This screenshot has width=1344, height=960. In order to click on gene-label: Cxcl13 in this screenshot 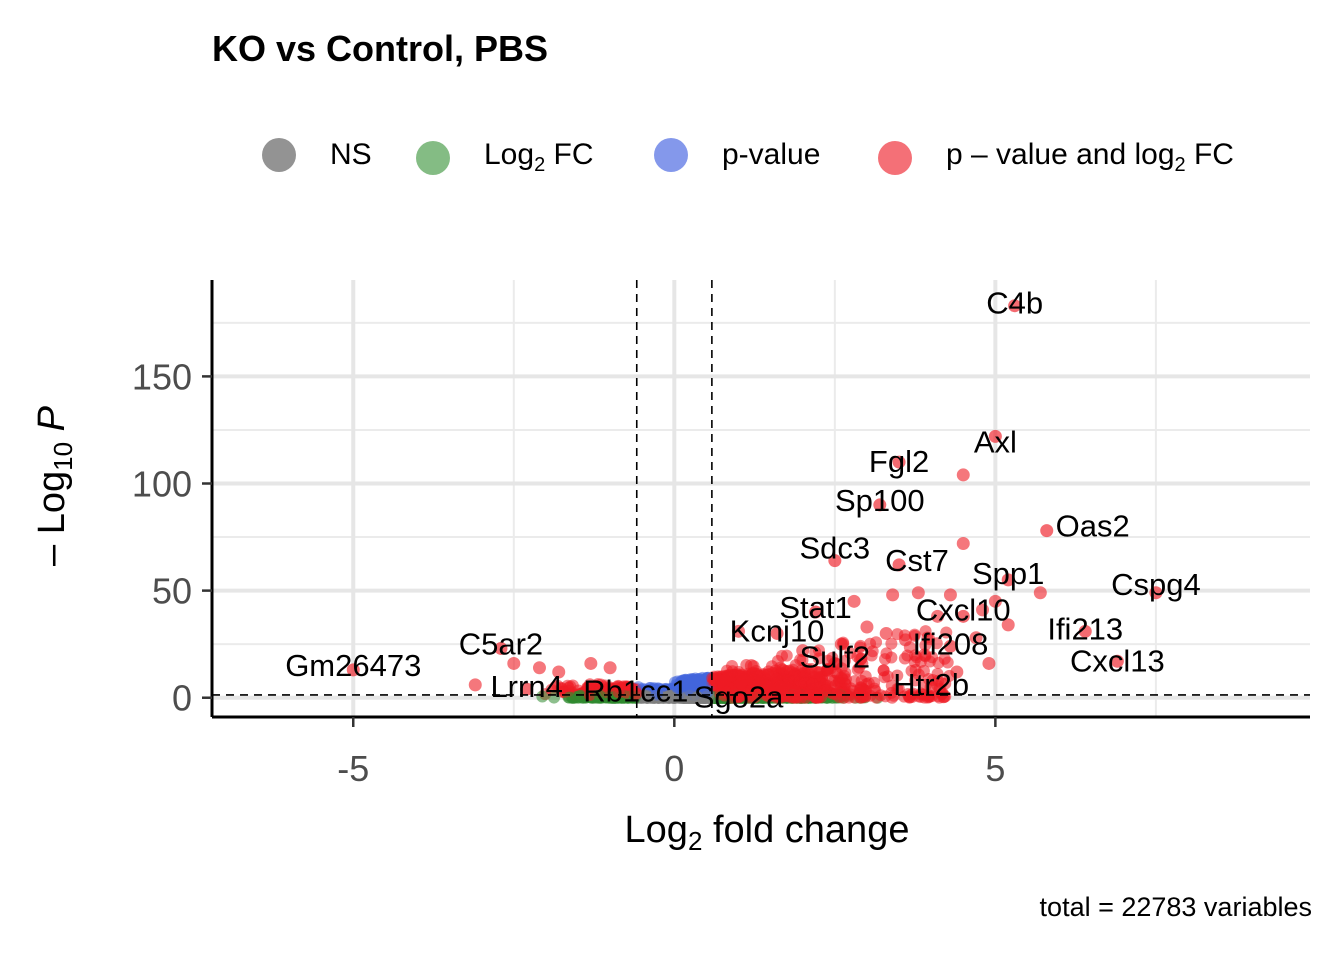, I will do `click(1117, 660)`.